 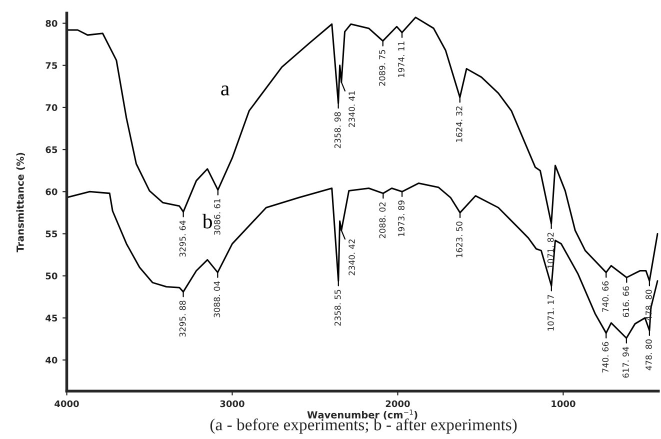 What do you see at coordinates (382, 68) in the screenshot?
I see `annotation: 2089. 75` at bounding box center [382, 68].